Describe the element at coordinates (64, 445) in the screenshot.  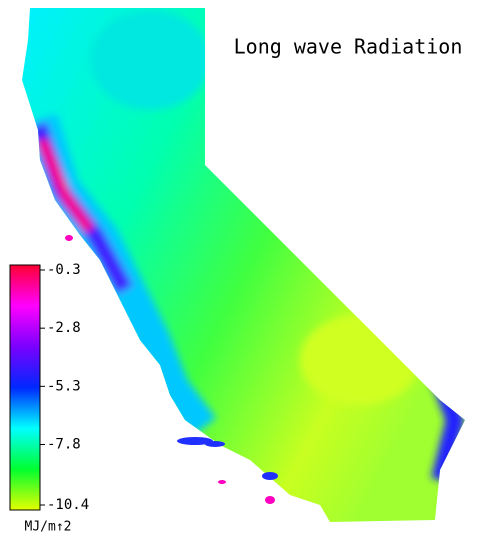
I see `colorbar-tick-label: -7.8` at that location.